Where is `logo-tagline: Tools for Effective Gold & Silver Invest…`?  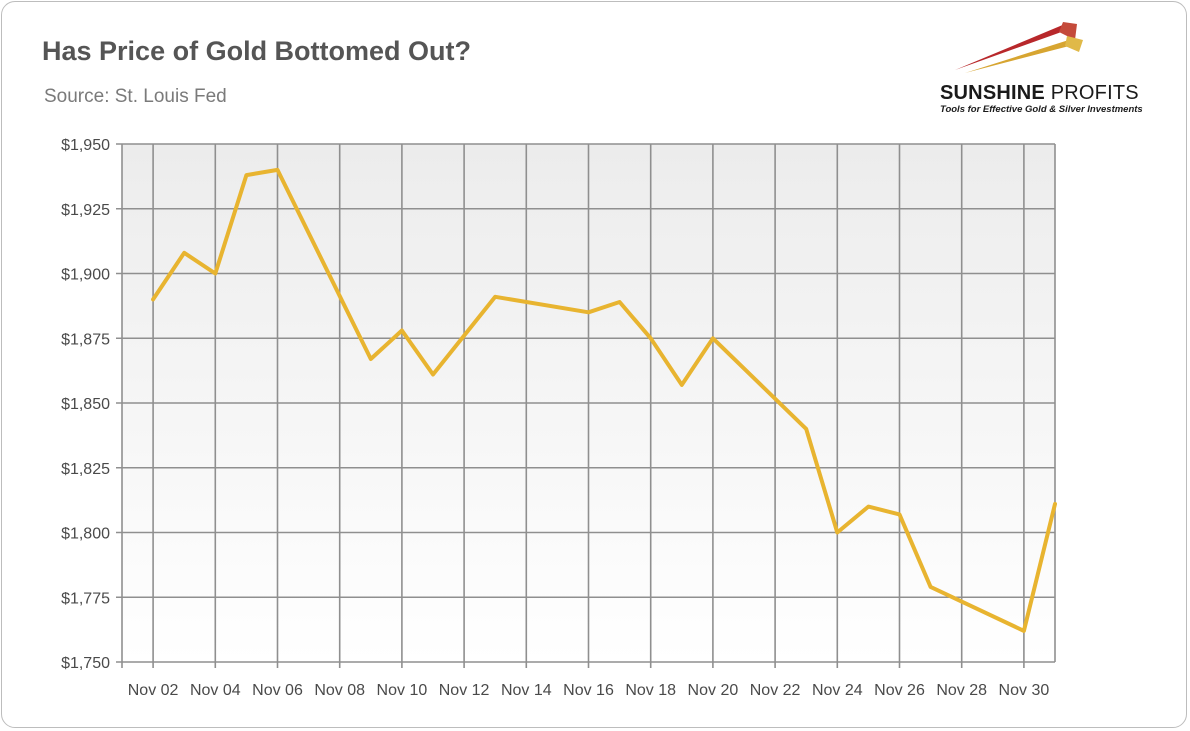
logo-tagline: Tools for Effective Gold & Silver Invest… is located at coordinates (1041, 109).